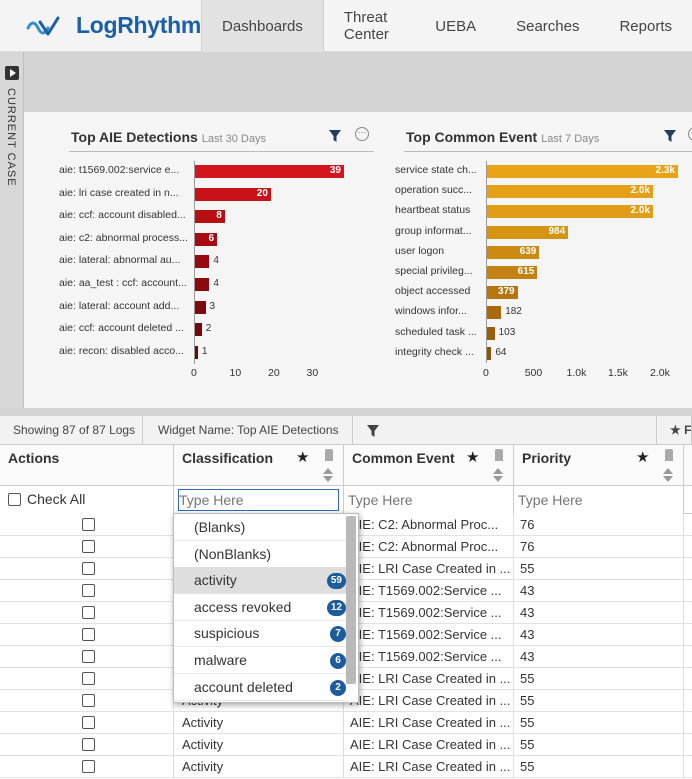  What do you see at coordinates (262, 193) in the screenshot?
I see `bar-value-label: 20` at bounding box center [262, 193].